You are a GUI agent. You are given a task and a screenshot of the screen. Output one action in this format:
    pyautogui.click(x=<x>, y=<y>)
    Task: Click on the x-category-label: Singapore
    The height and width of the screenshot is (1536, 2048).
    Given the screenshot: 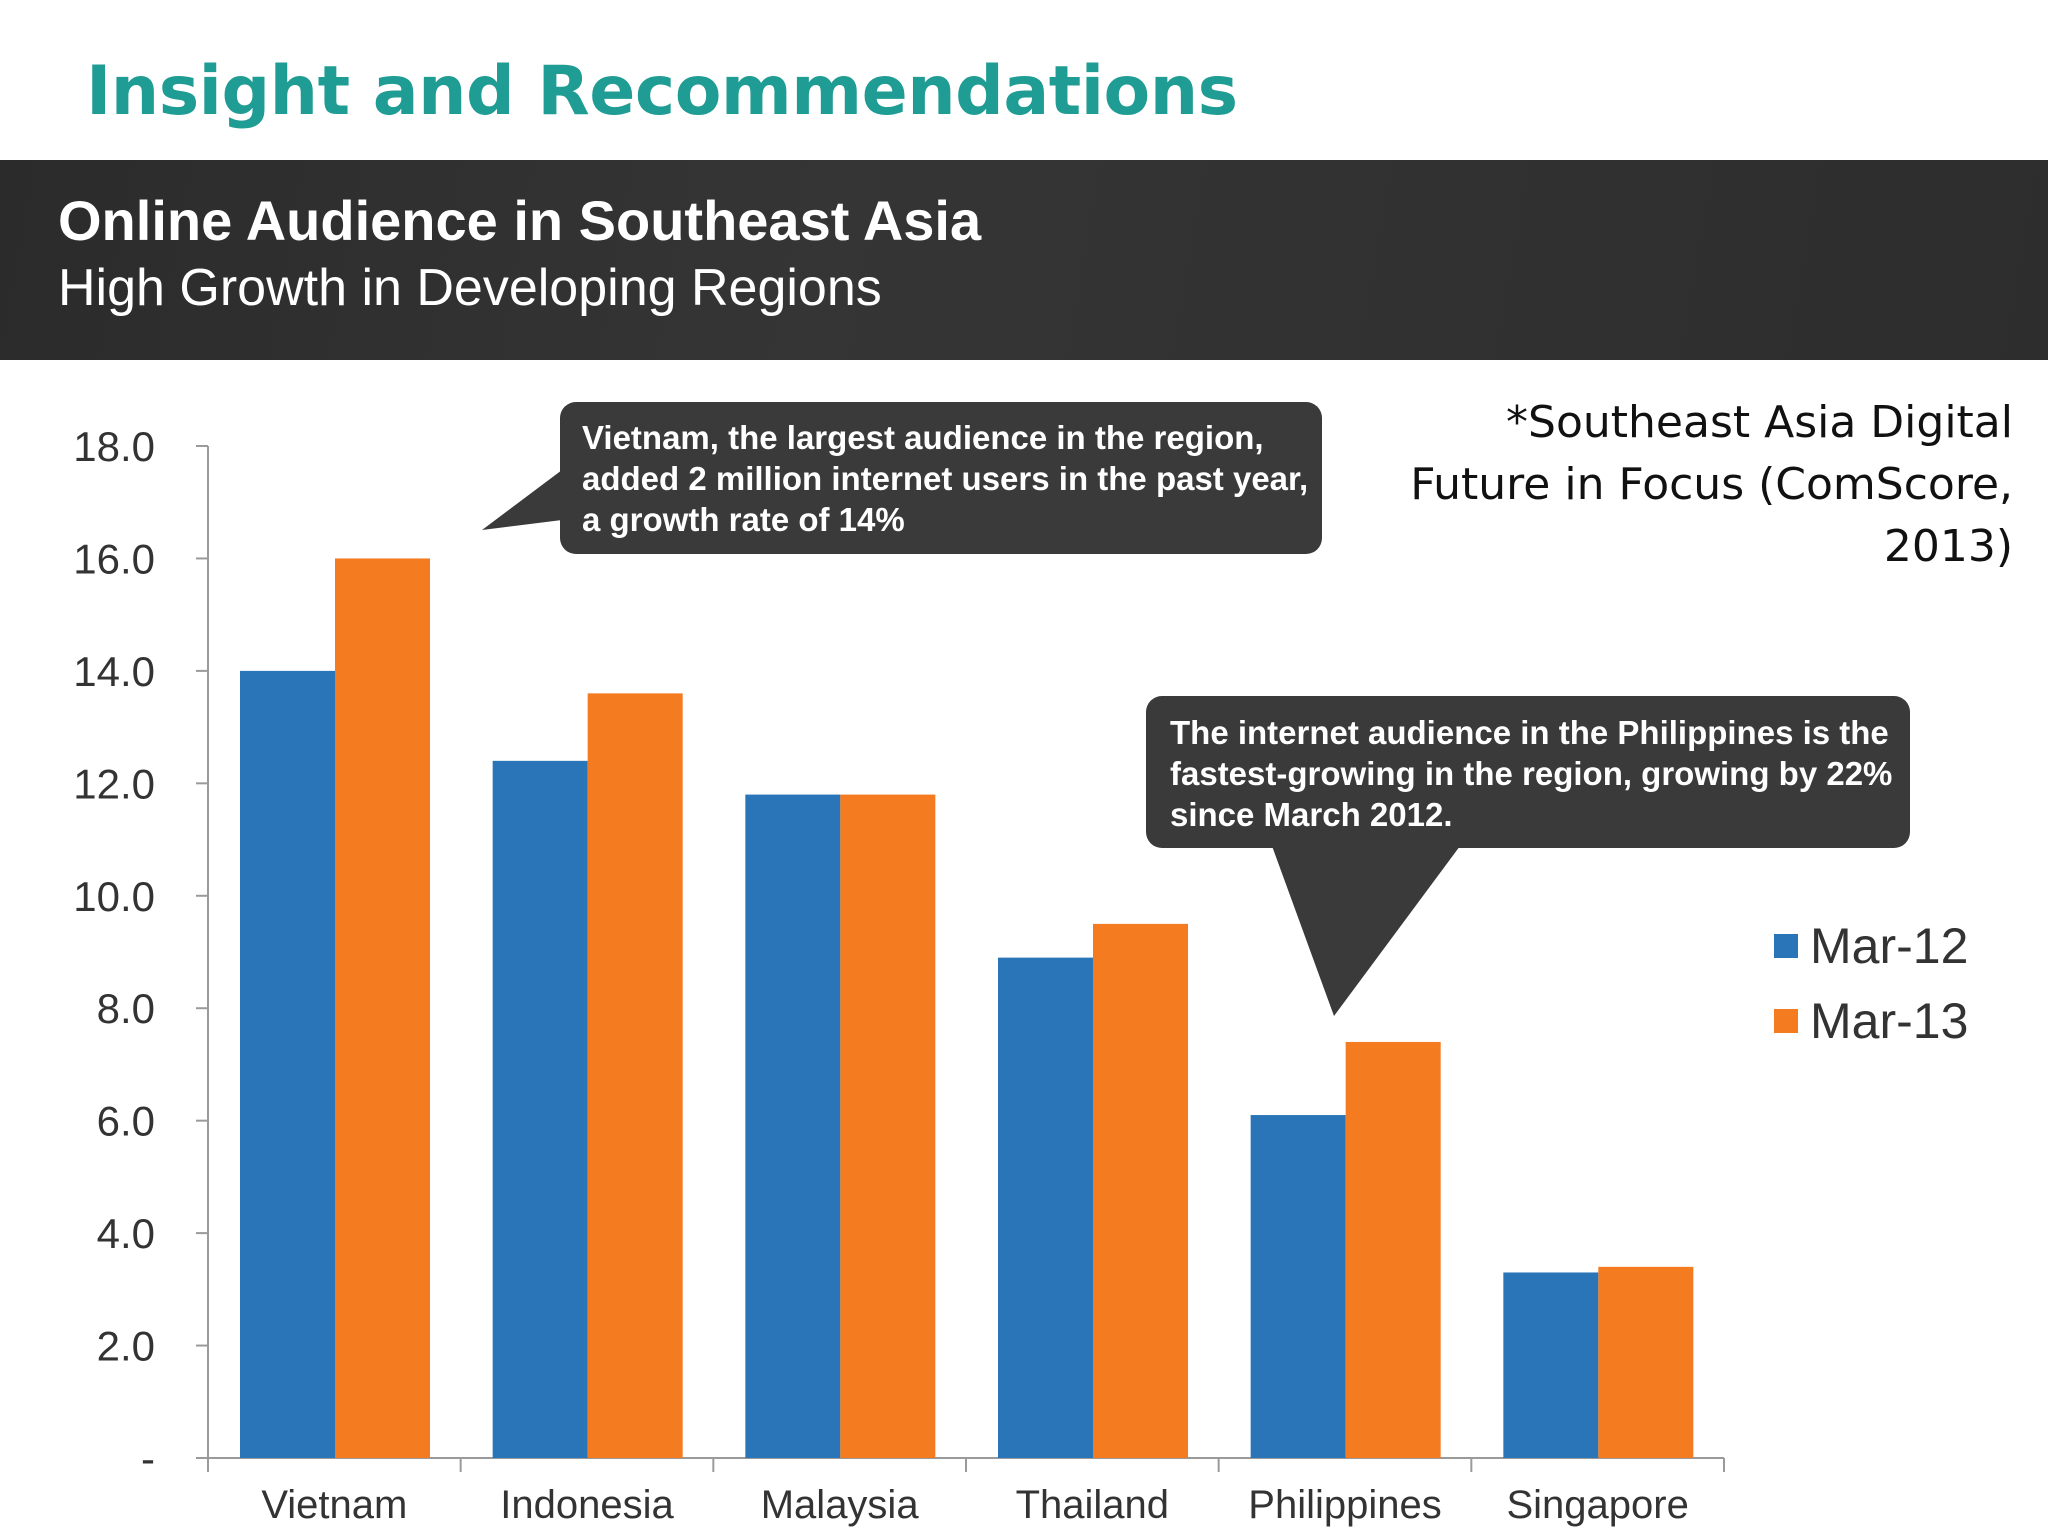 What is the action you would take?
    pyautogui.click(x=1597, y=1505)
    